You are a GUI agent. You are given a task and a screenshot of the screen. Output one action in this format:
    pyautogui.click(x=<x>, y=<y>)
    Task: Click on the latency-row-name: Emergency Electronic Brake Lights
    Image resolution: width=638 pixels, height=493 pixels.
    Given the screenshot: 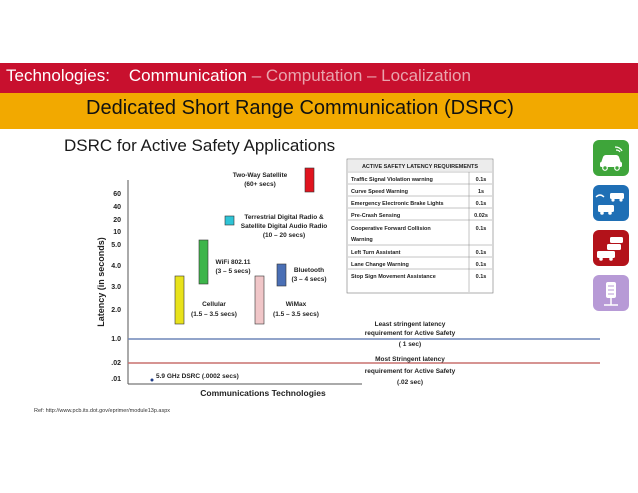 What is the action you would take?
    pyautogui.click(x=397, y=204)
    